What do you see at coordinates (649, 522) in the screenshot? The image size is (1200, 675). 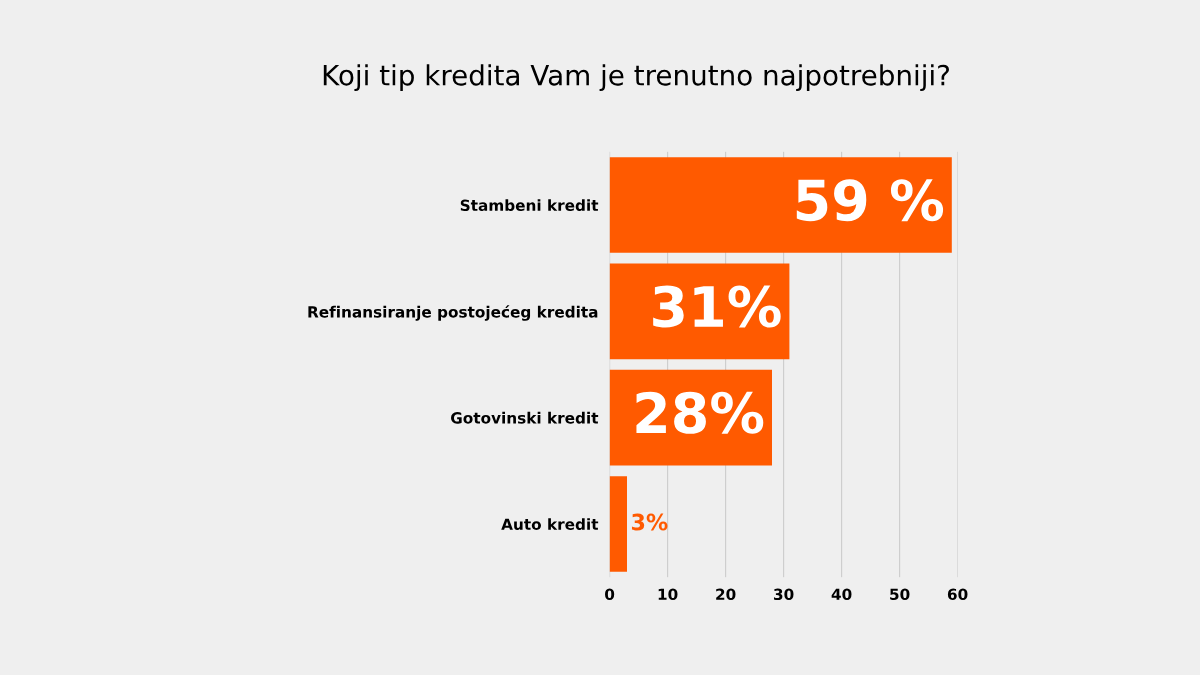 I see `data-label: 3%` at bounding box center [649, 522].